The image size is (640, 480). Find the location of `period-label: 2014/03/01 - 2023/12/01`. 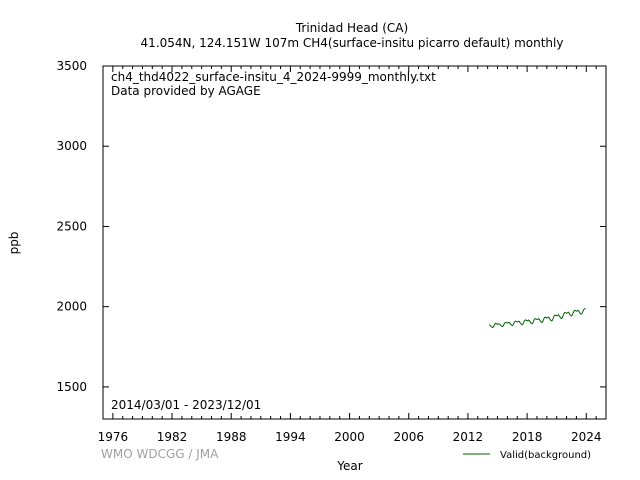

period-label: 2014/03/01 - 2023/12/01 is located at coordinates (186, 405).